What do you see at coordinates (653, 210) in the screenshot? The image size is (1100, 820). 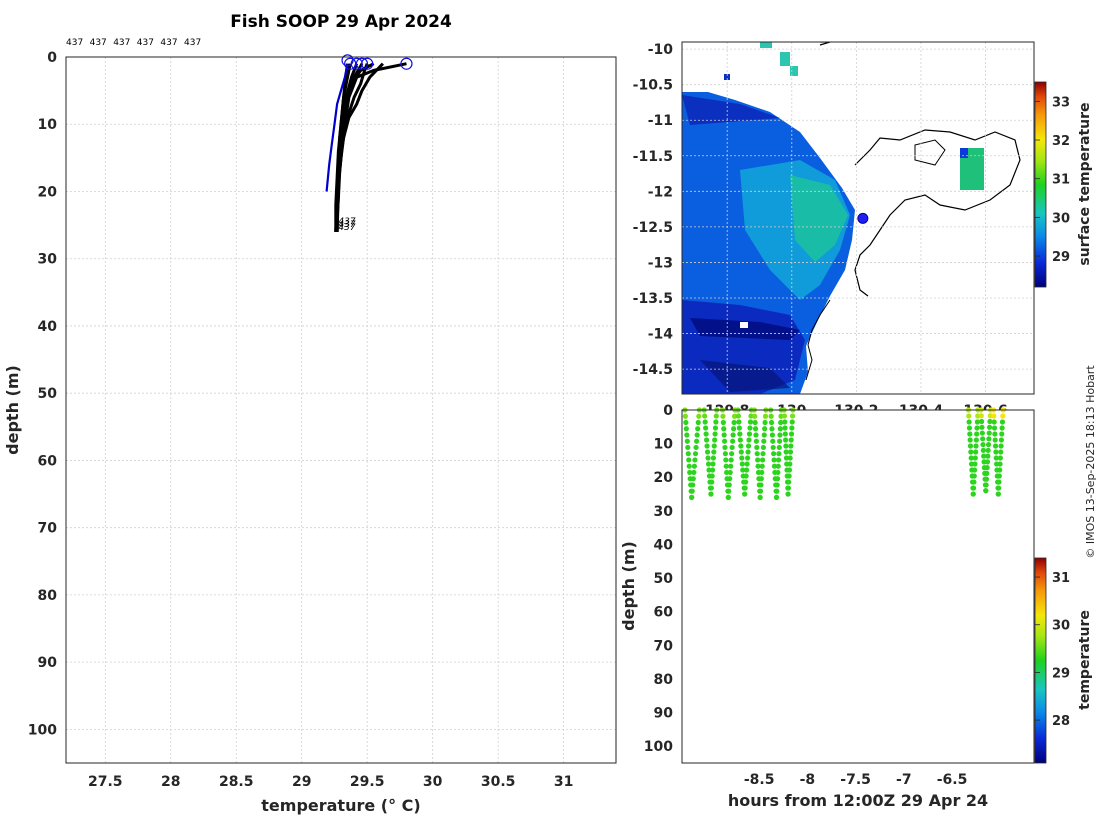 I see `map-y-ticks: -10 -10.5 -11 -11.5 -12 -12.5 -13 -13.5 -14 -14.5` at bounding box center [653, 210].